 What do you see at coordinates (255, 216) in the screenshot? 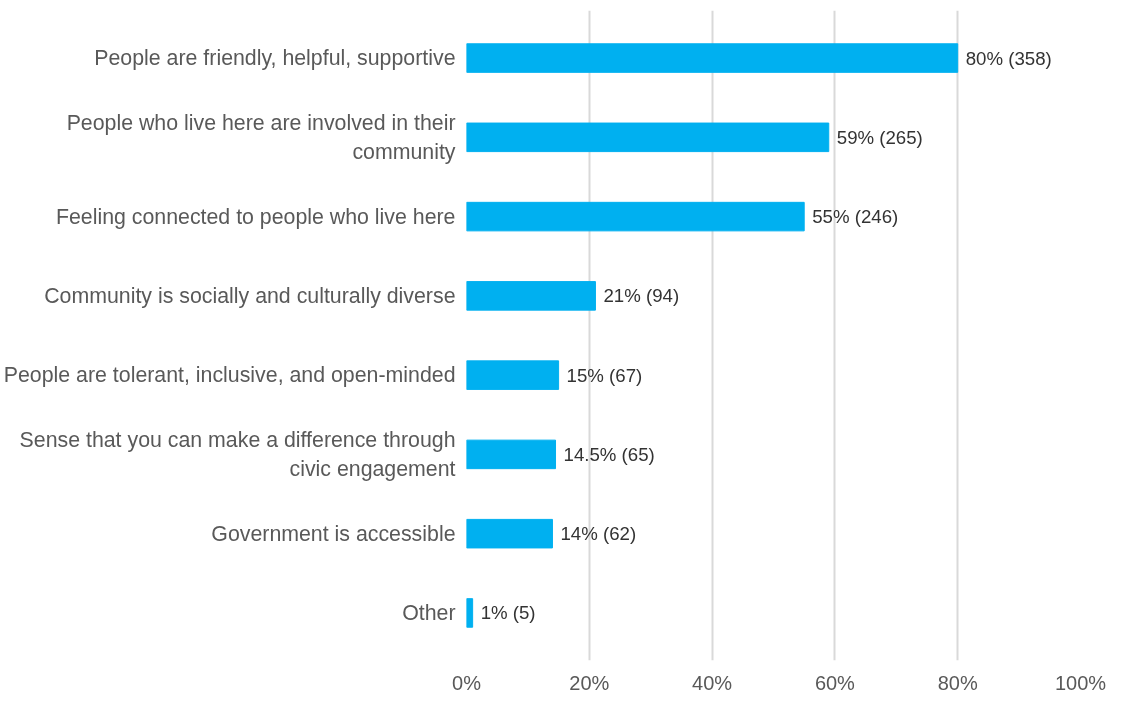
I see `y-tick-label: Feeling connected to people who live here` at bounding box center [255, 216].